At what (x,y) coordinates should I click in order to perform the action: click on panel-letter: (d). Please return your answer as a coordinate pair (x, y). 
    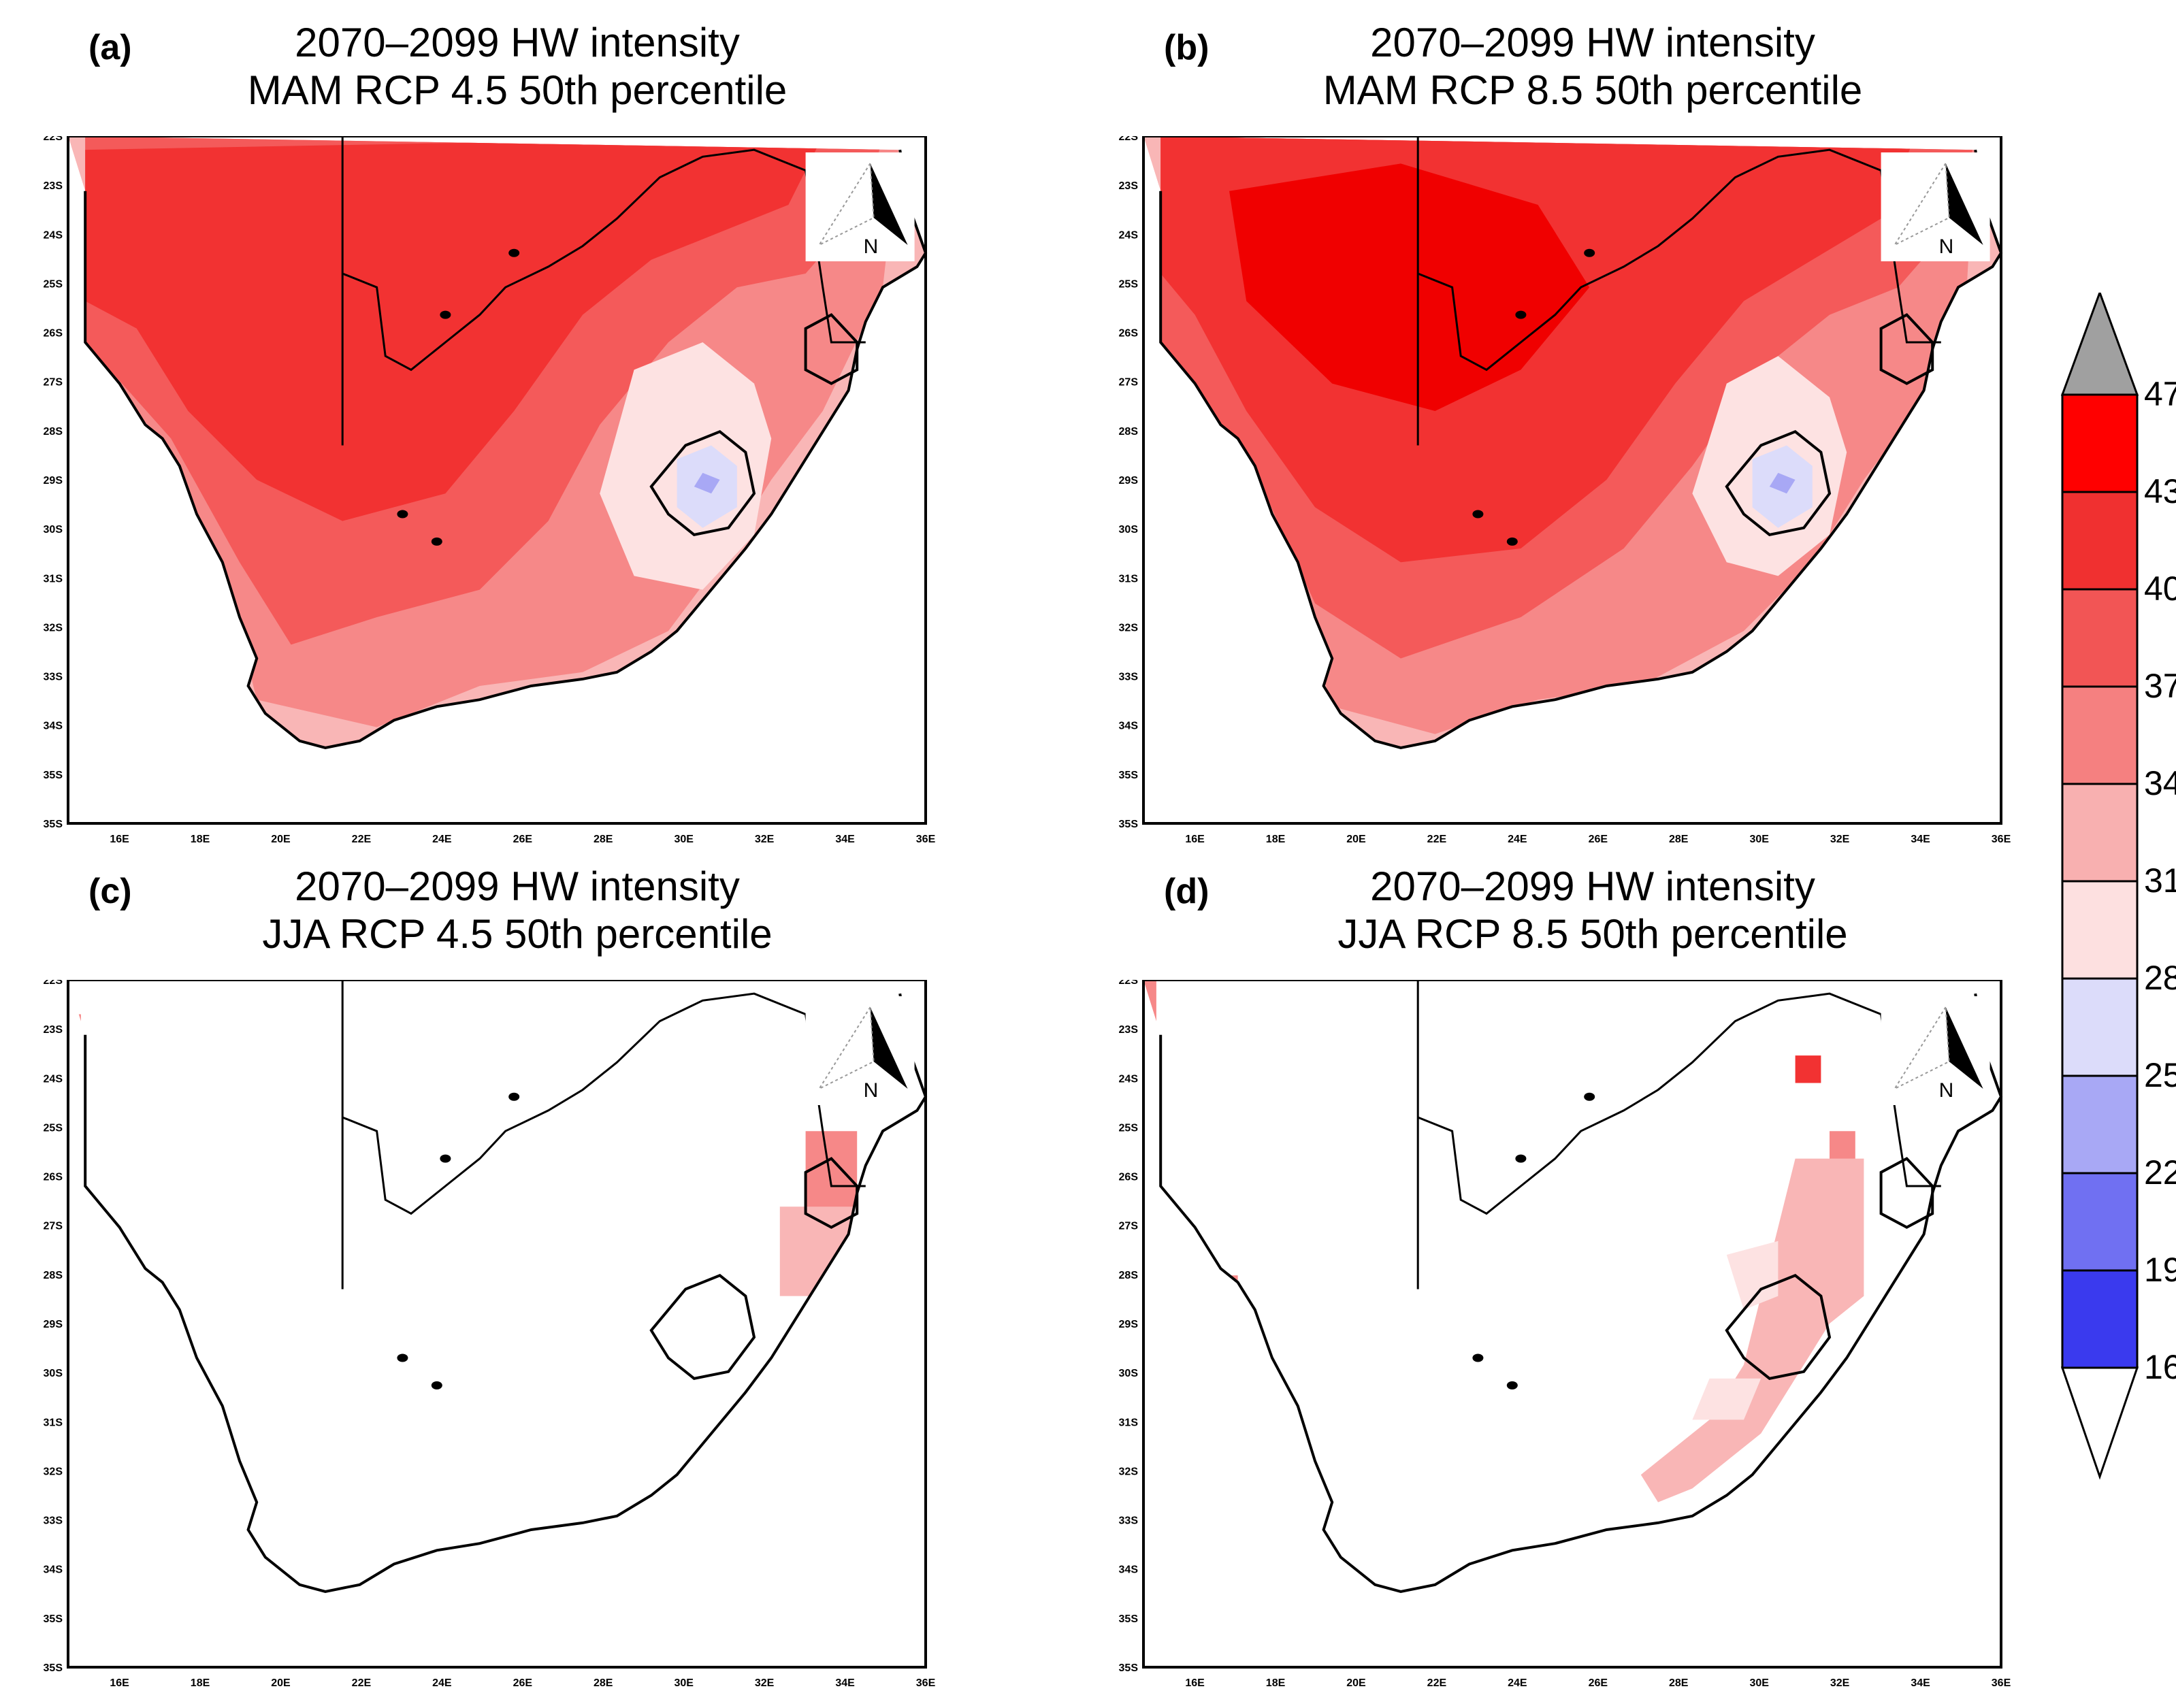
    Looking at the image, I should click on (1186, 891).